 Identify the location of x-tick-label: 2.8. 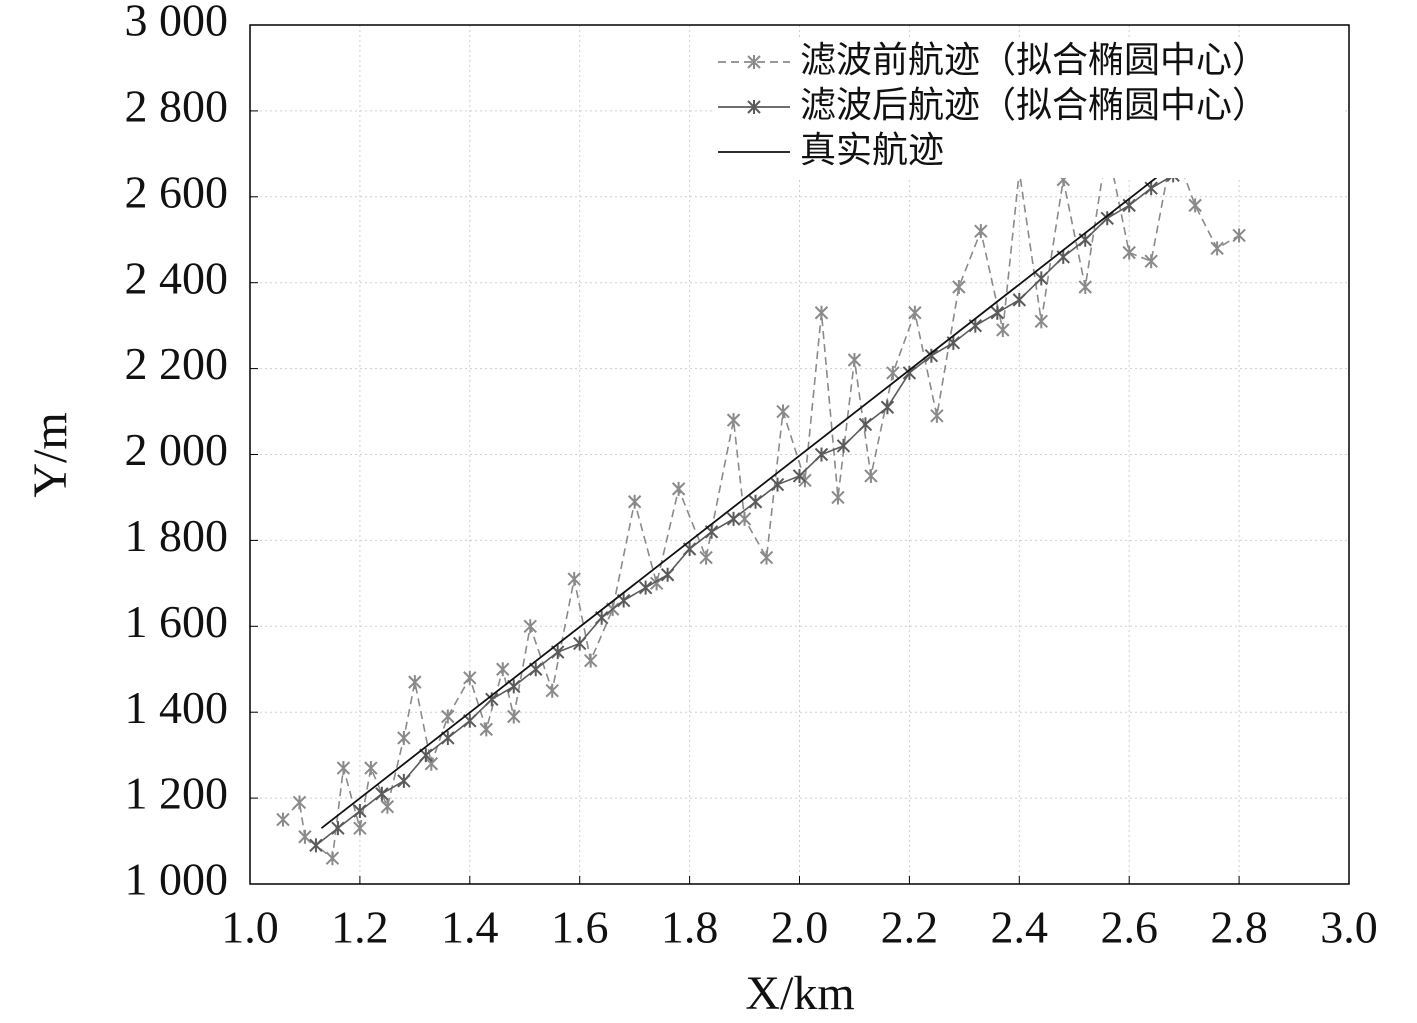
(1239, 927).